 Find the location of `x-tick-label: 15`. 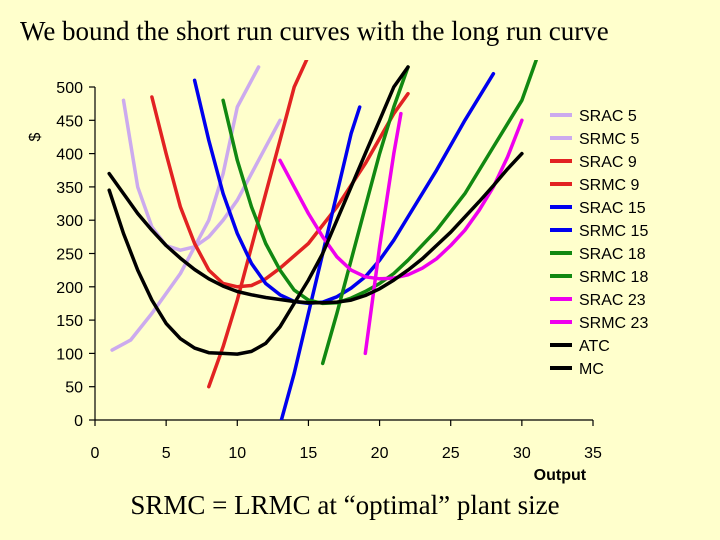

x-tick-label: 15 is located at coordinates (309, 453).